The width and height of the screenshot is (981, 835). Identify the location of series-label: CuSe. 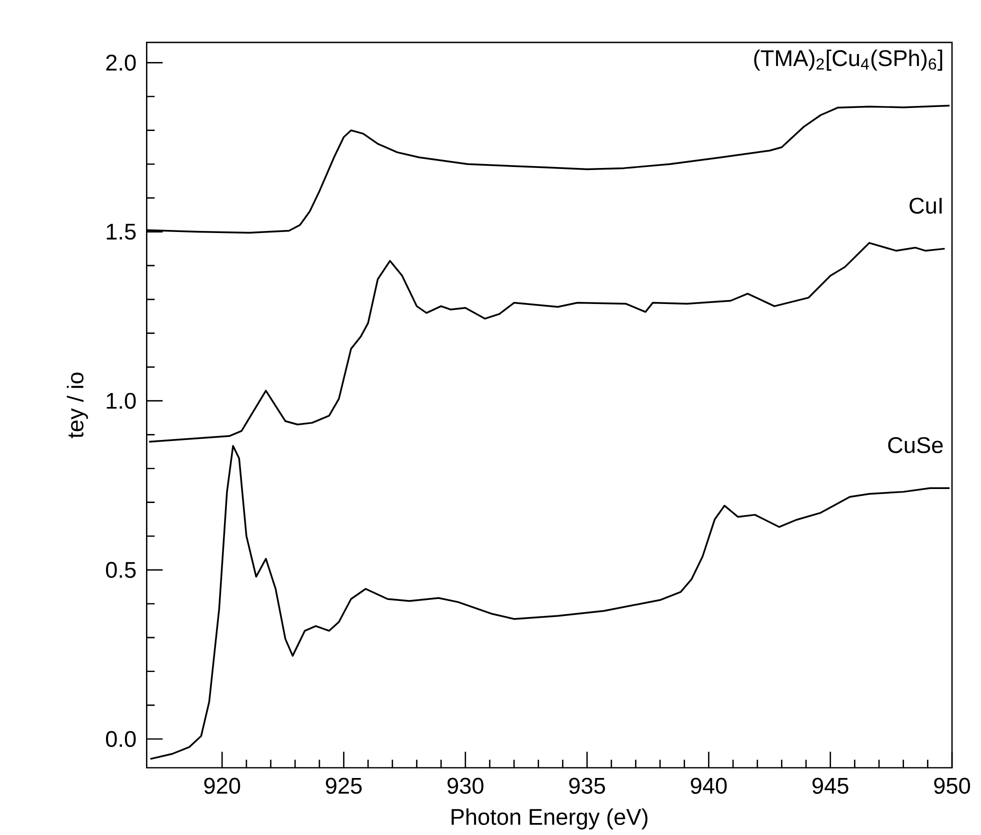
(915, 445).